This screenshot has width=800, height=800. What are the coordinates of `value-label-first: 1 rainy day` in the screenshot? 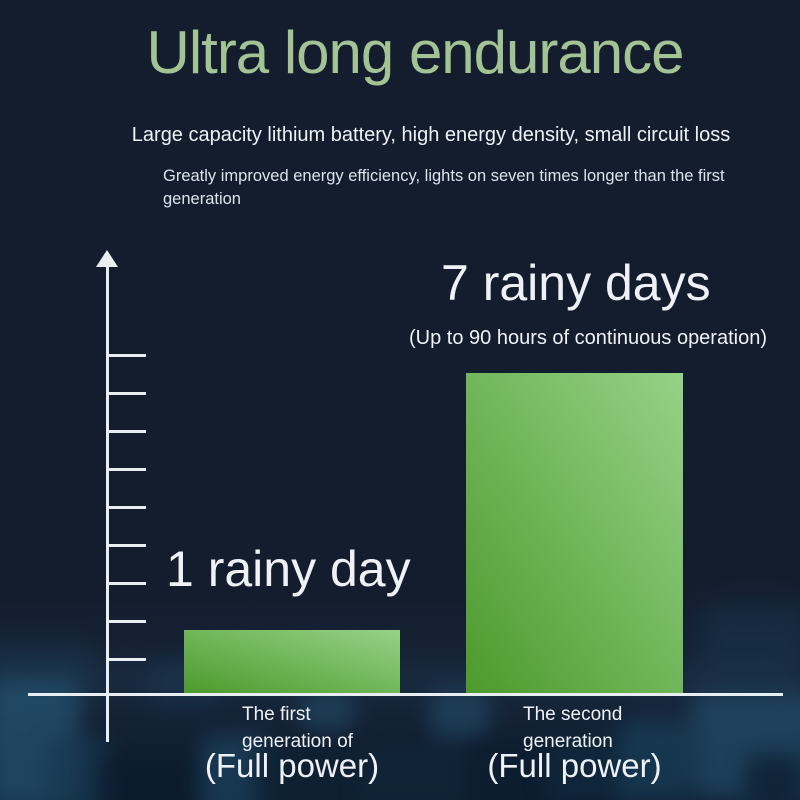 It's located at (288, 569).